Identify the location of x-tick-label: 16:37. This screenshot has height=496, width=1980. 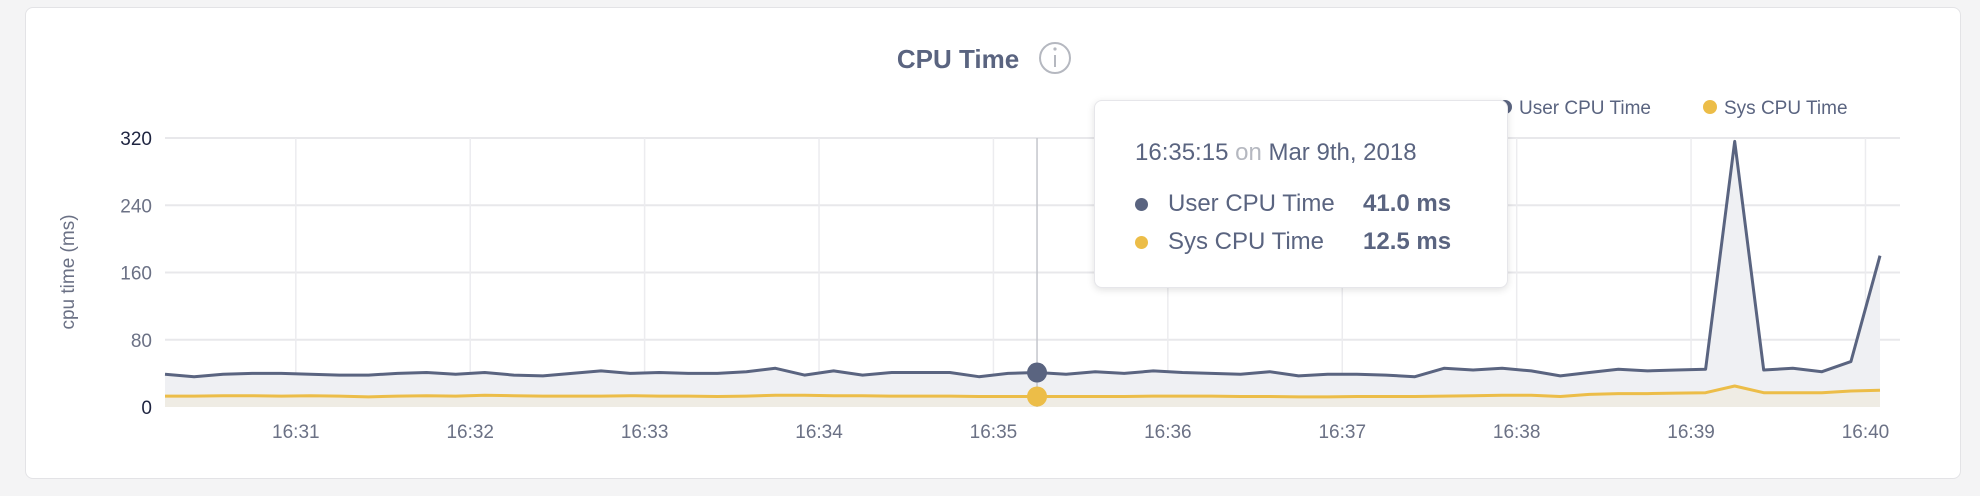
(1342, 432).